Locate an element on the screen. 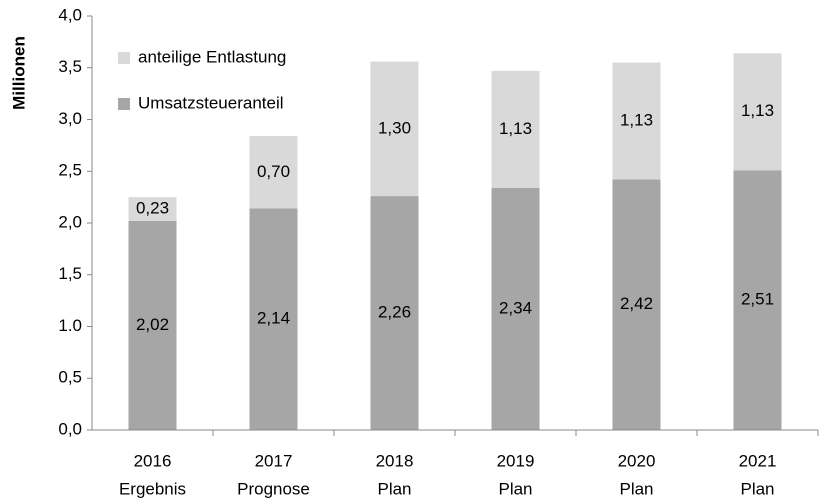 The width and height of the screenshot is (824, 499). x-tick-label: 2020 is located at coordinates (637, 460).